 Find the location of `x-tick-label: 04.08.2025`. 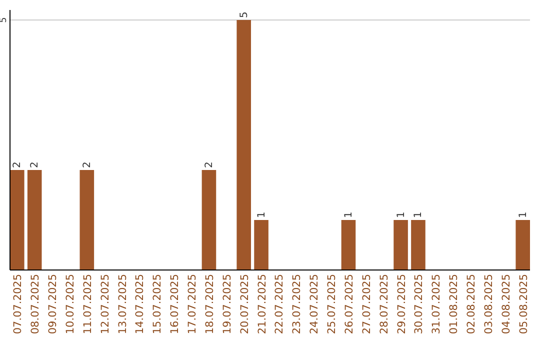

x-tick-label: 04.08.2025 is located at coordinates (506, 304).